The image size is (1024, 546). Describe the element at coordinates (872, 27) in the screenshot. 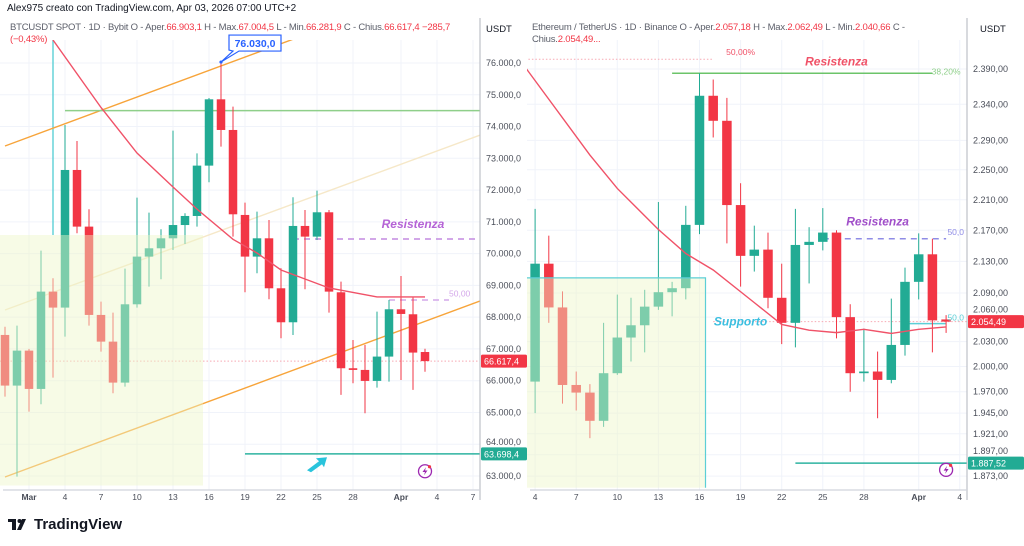

I see `low-value: 2.040,66` at that location.